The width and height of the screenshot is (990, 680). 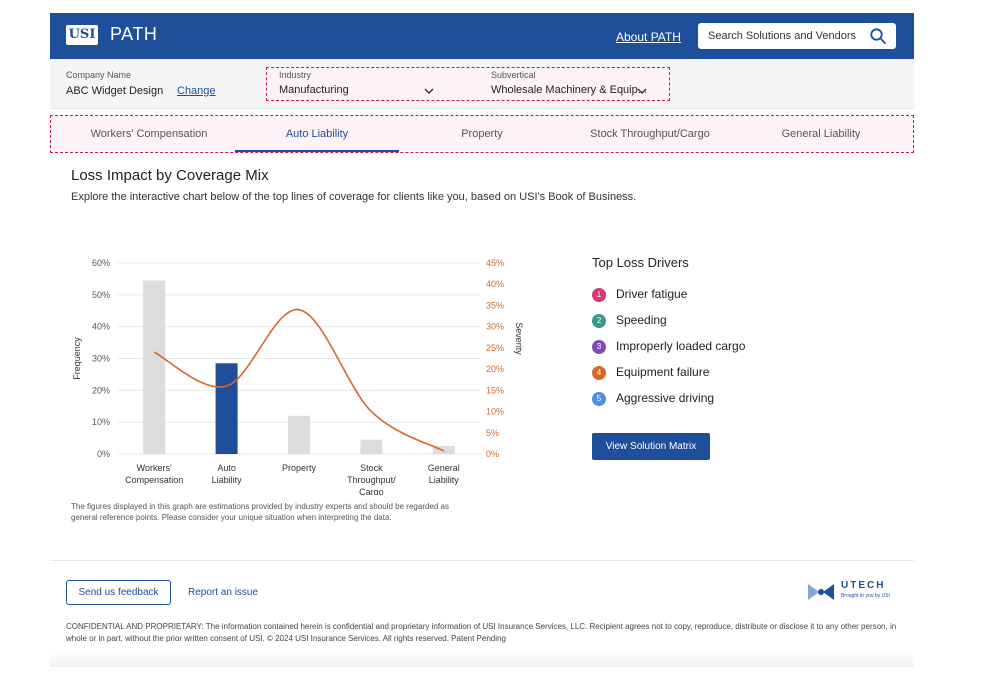 I want to click on x-category-label: General Liability, so click(x=444, y=474).